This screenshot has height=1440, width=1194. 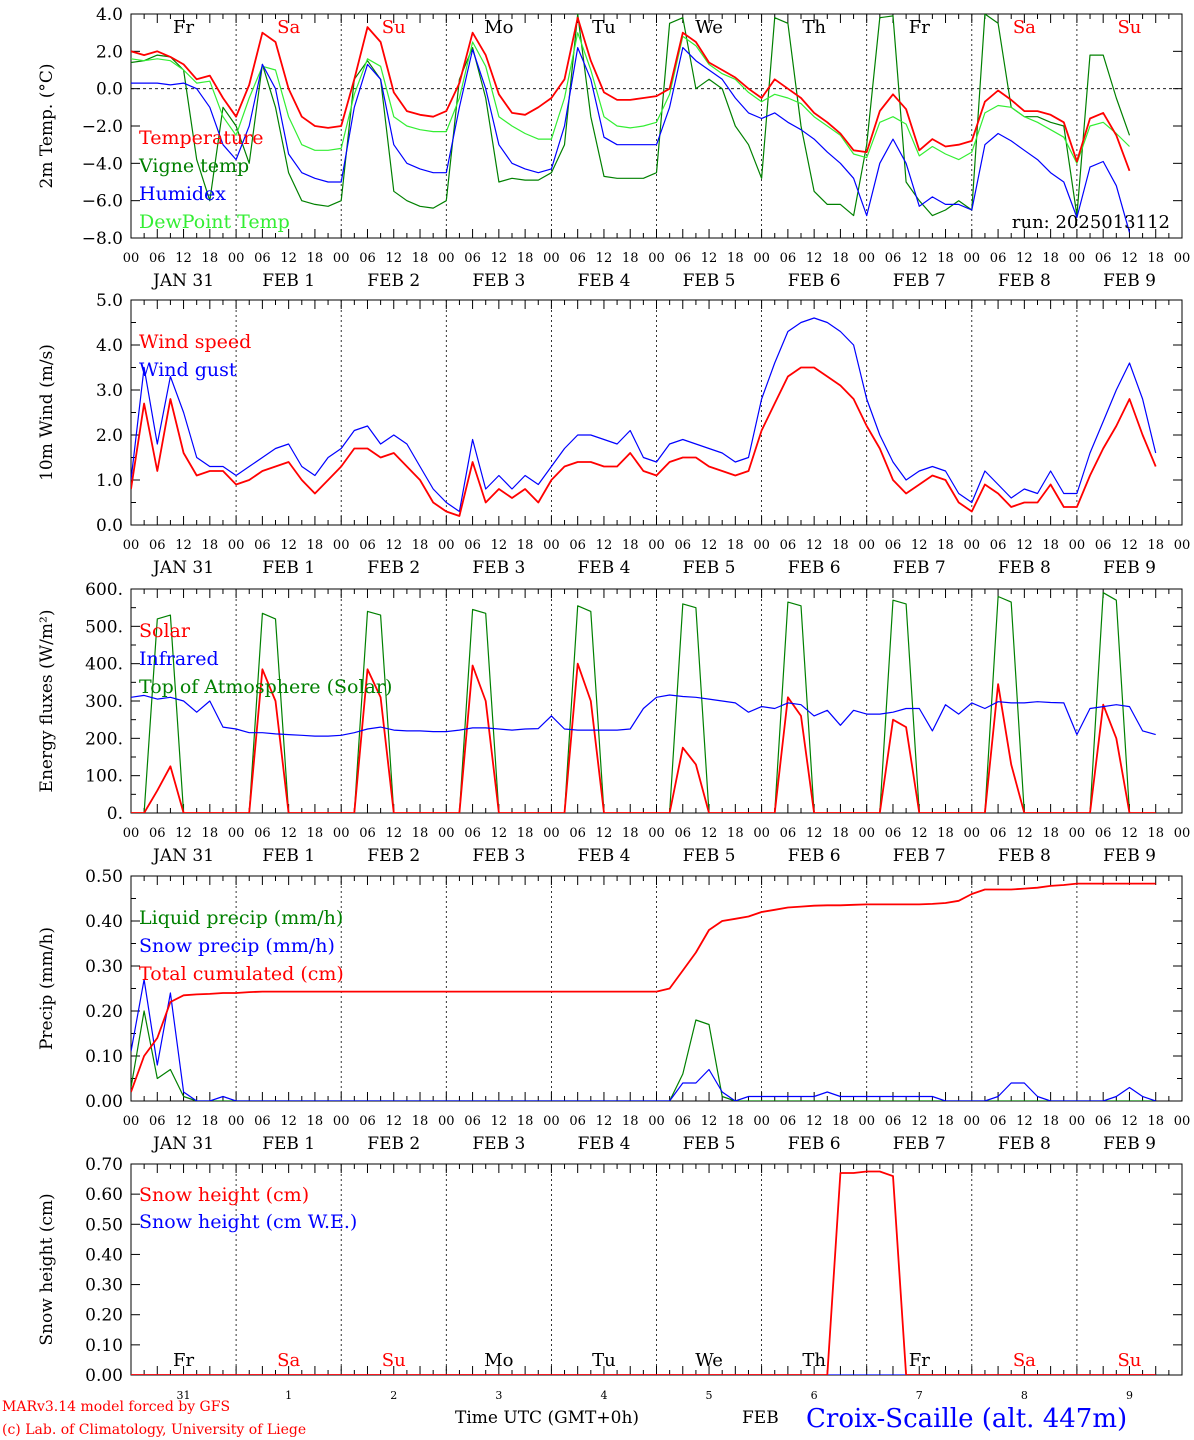 What do you see at coordinates (709, 1395) in the screenshot?
I see `day-number: 5` at bounding box center [709, 1395].